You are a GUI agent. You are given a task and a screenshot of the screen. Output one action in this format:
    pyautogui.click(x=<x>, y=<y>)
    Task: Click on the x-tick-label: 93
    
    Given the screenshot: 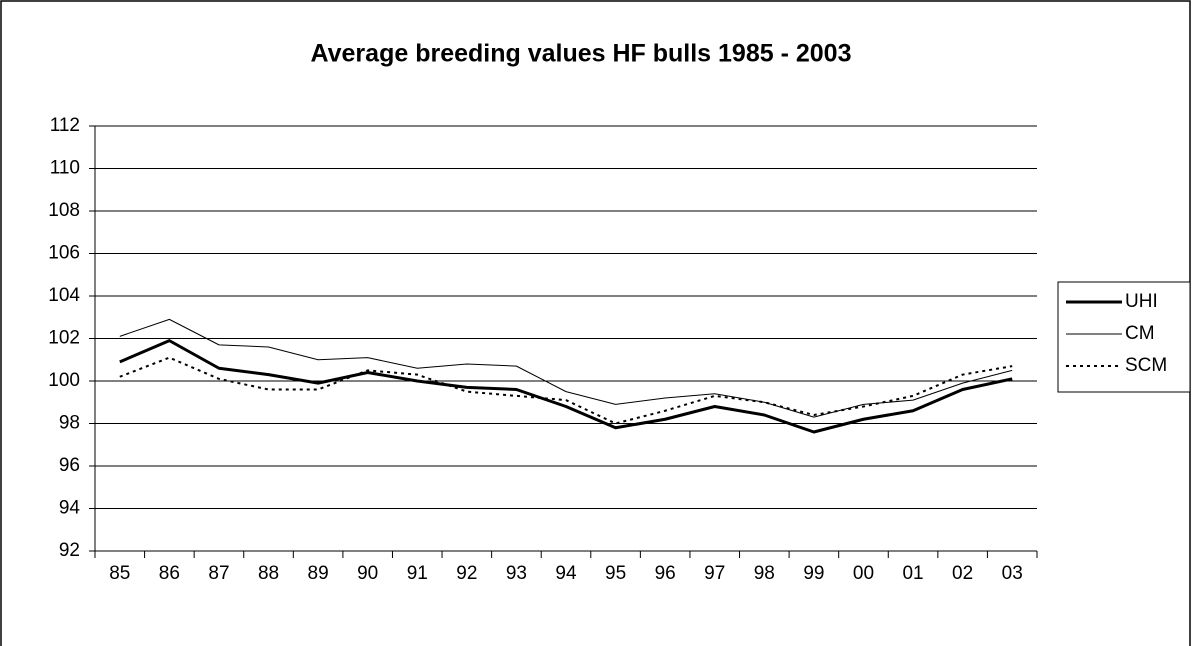 What is the action you would take?
    pyautogui.click(x=516, y=573)
    